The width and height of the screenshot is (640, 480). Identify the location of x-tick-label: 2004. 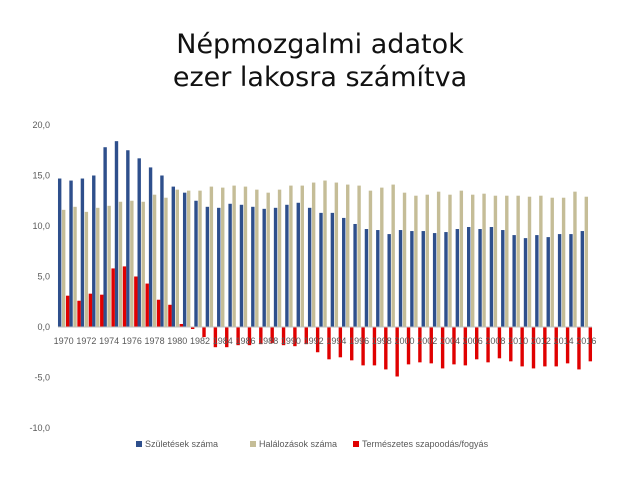
(450, 341).